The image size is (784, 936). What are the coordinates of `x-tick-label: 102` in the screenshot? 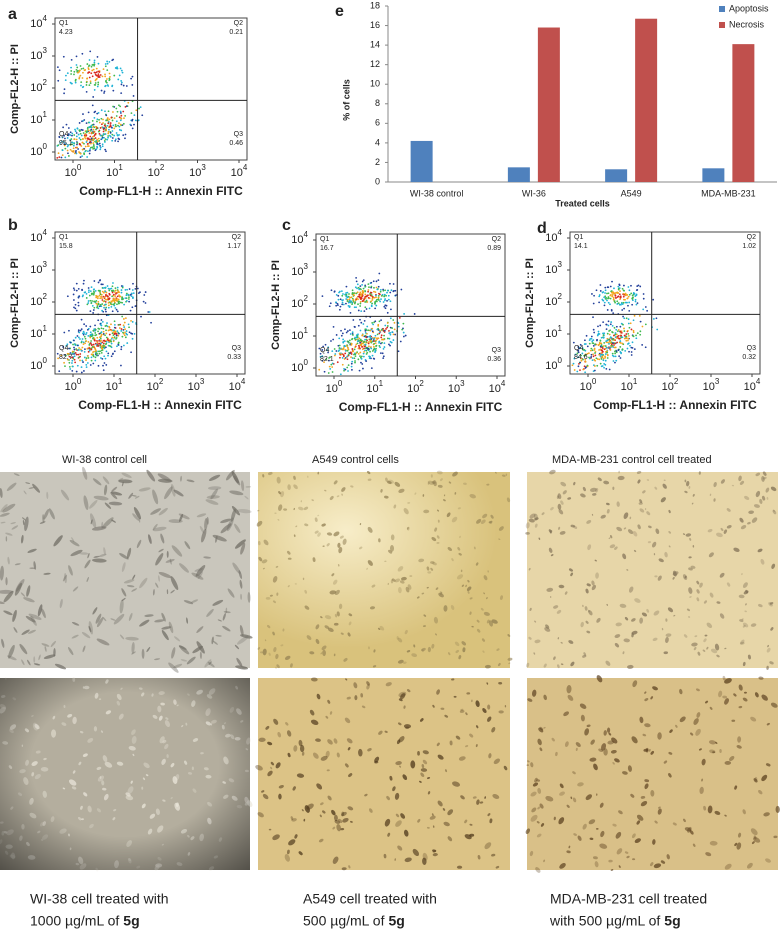 It's located at (415, 387).